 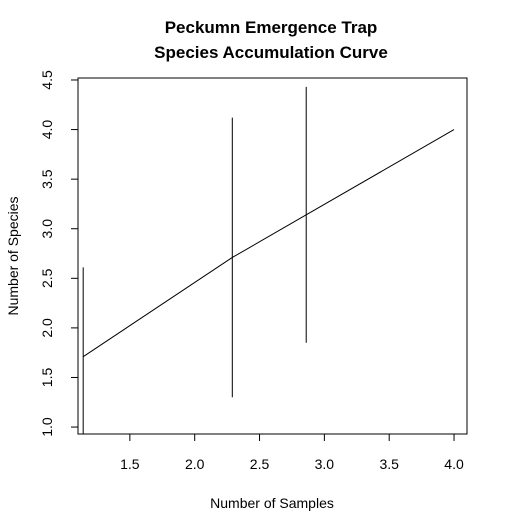 What do you see at coordinates (260, 464) in the screenshot?
I see `x-tick-label: 2.5` at bounding box center [260, 464].